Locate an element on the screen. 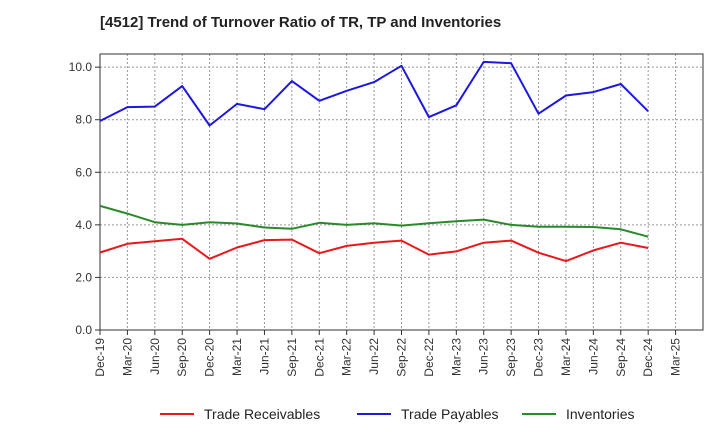 The image size is (720, 440). y-tick-label: 10.0 is located at coordinates (81, 67).